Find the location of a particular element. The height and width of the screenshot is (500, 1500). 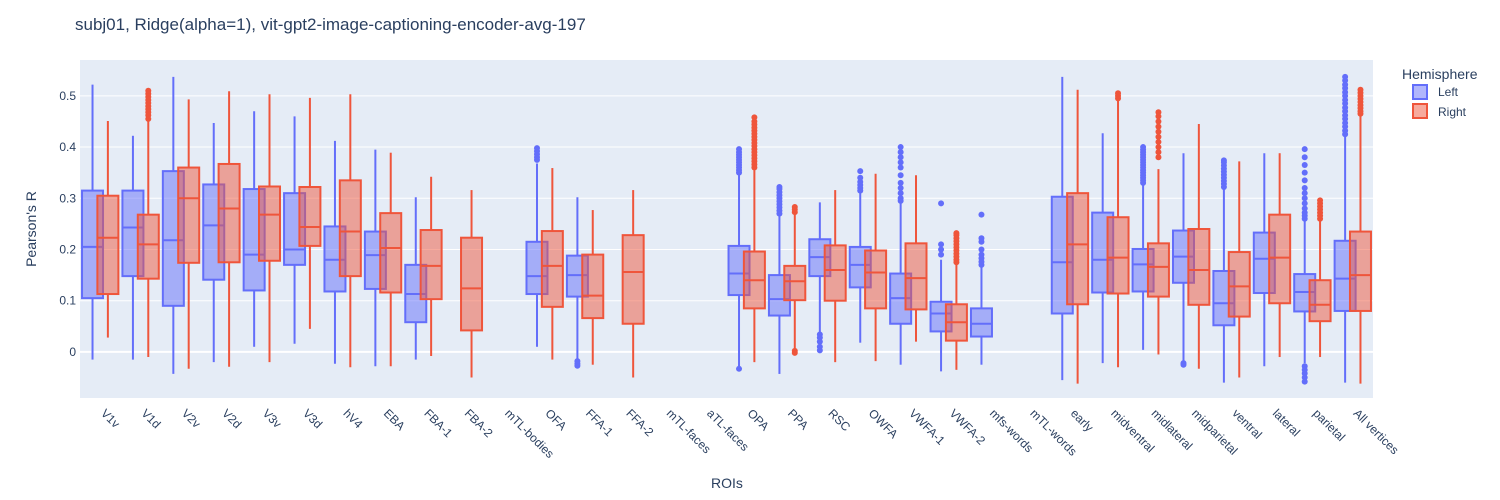

box-right-v2v is located at coordinates (189, 234).